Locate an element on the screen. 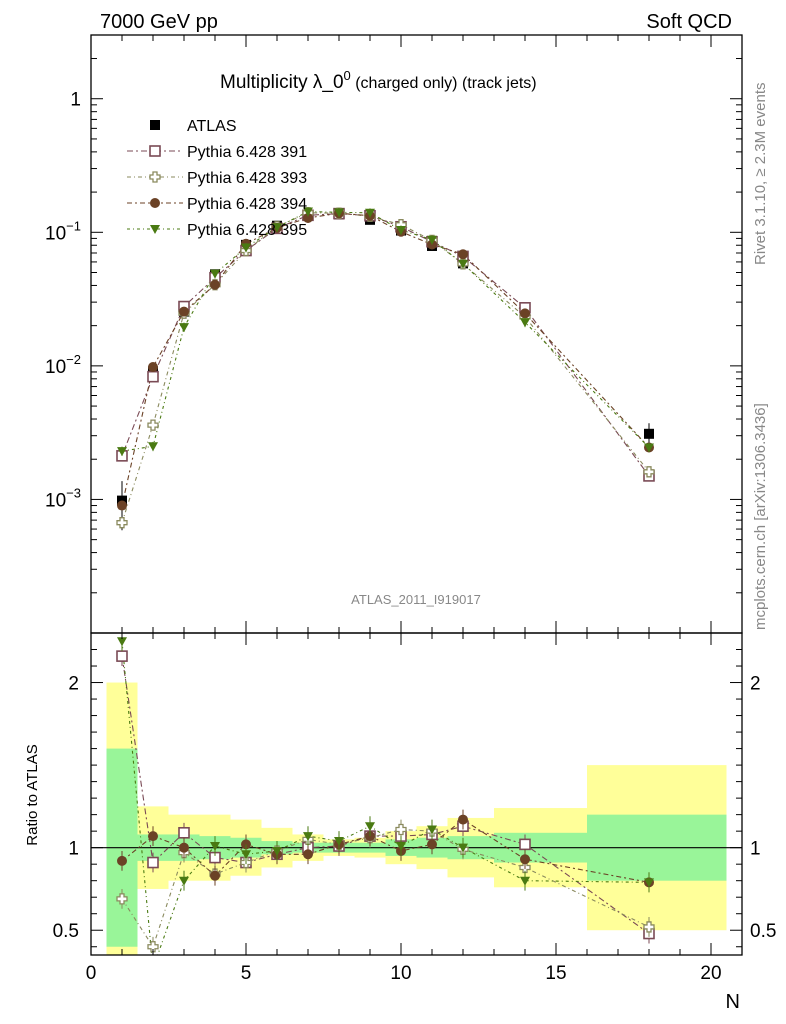 This screenshot has width=786, height=1024. title-suffix: (charged only) (track jets) is located at coordinates (444, 83).